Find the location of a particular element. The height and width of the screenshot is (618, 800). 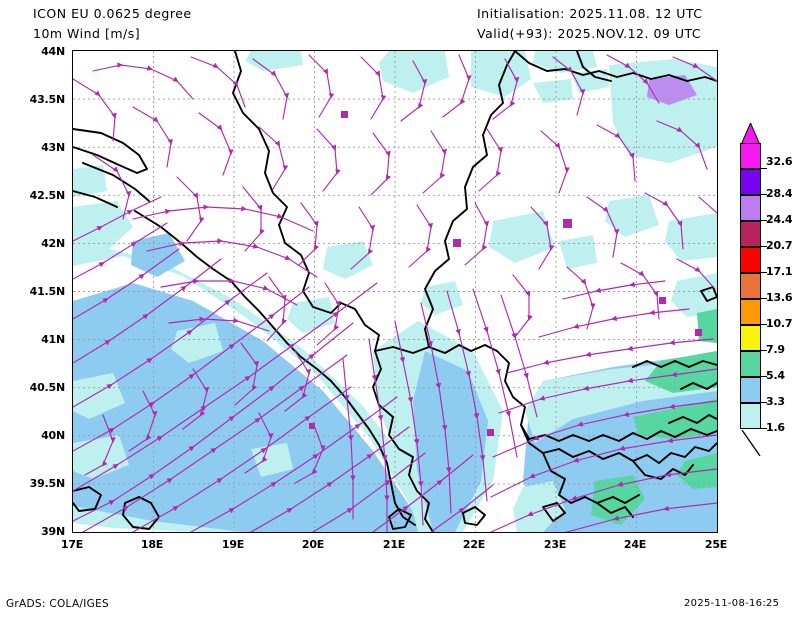

colorbar-swatch-5.4 is located at coordinates (750, 364).